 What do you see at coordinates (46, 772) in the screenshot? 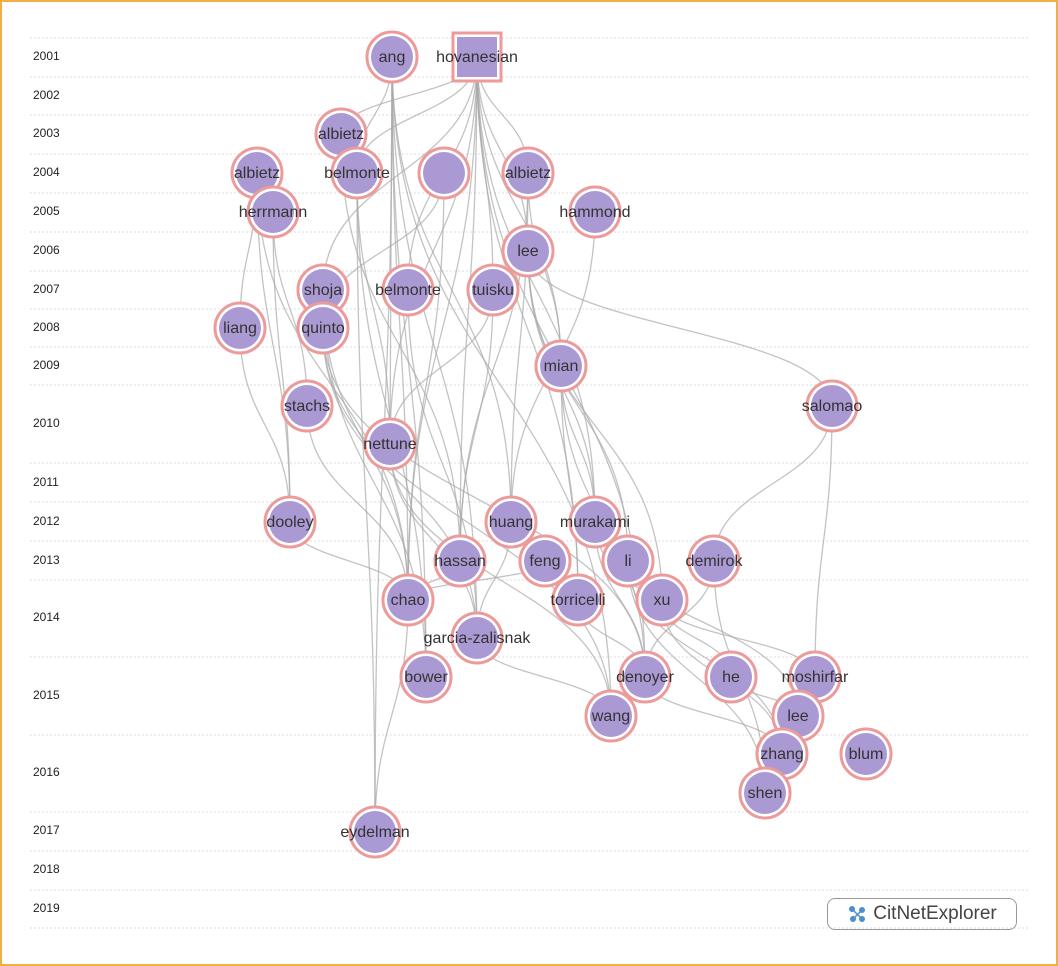
I see `year-label: 2016` at bounding box center [46, 772].